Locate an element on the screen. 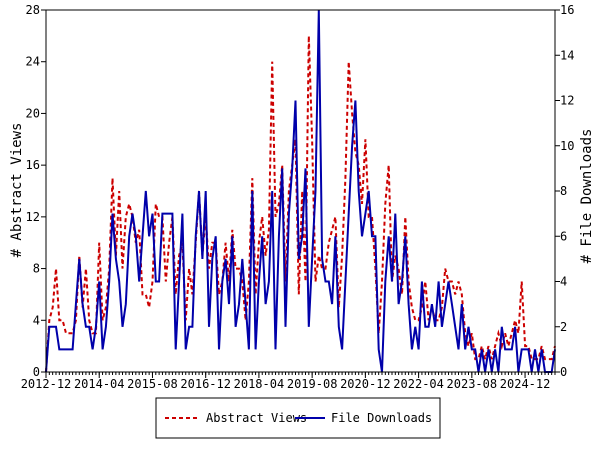 The width and height of the screenshot is (600, 450). y-right-tick-label: 16 is located at coordinates (567, 10).